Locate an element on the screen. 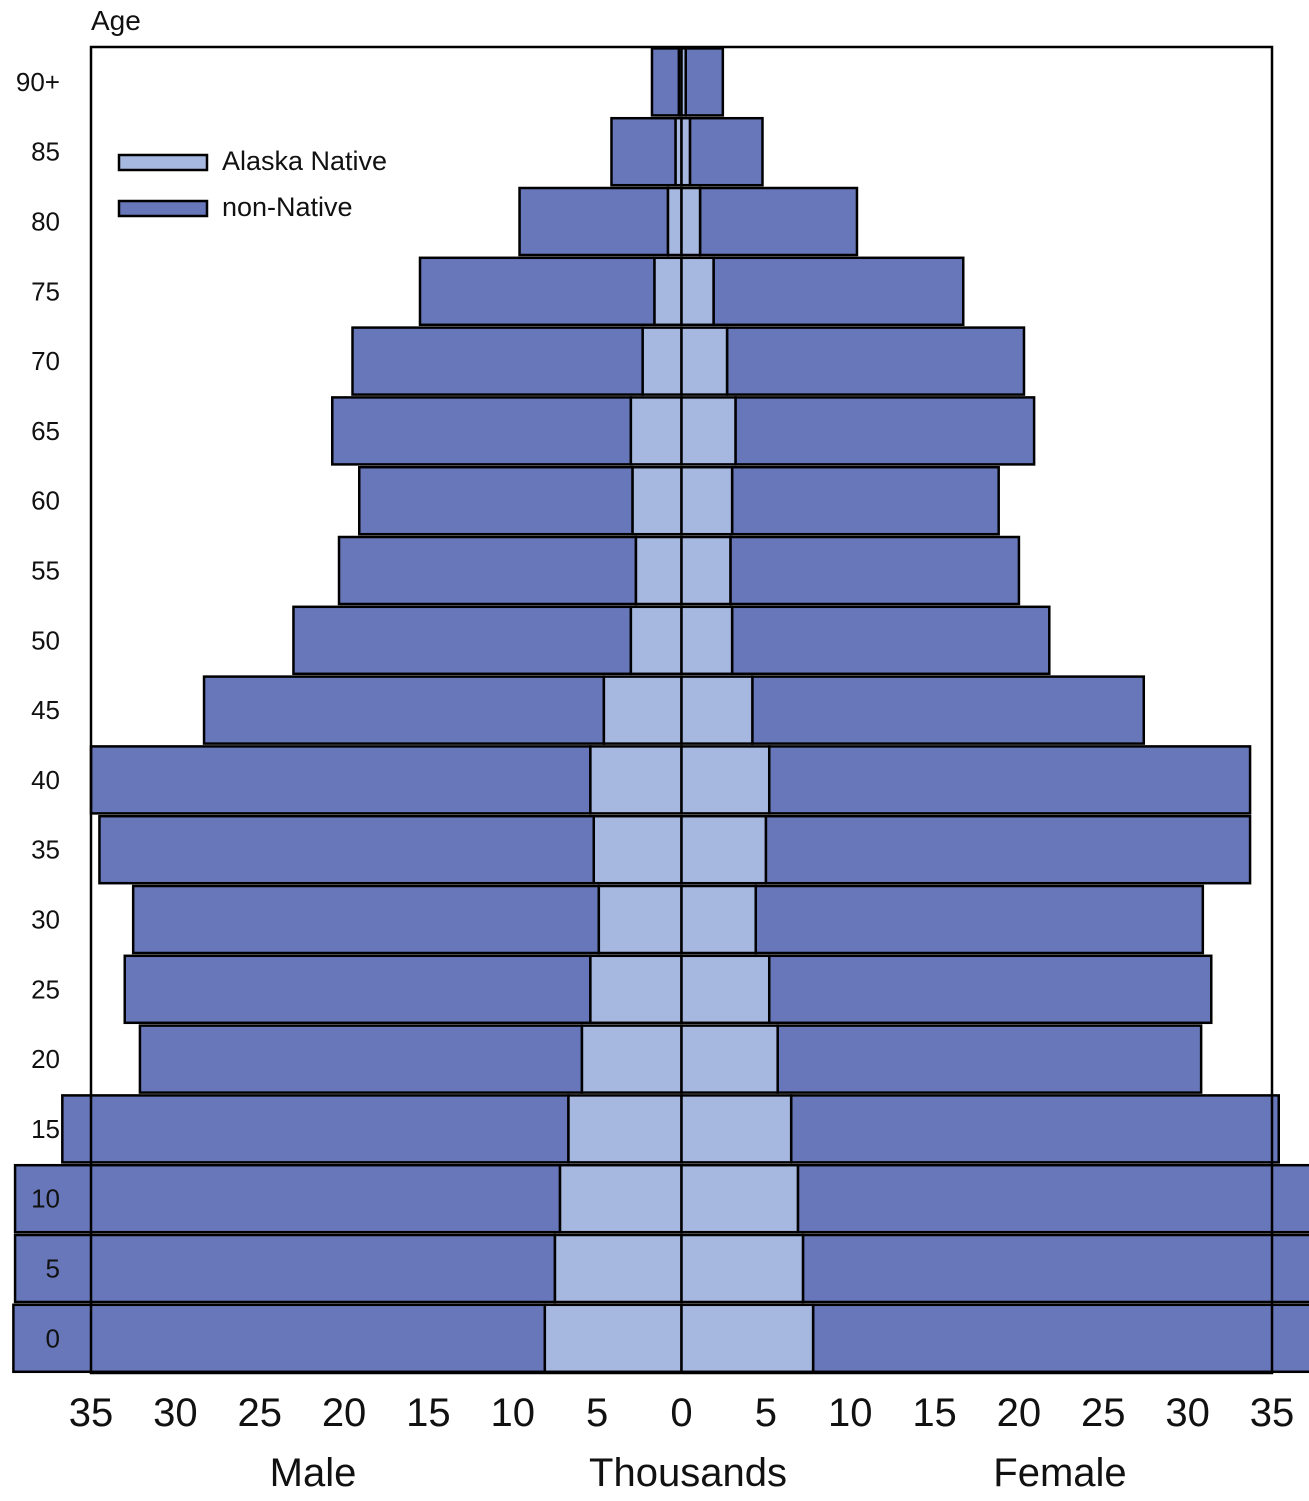 This screenshot has height=1501, width=1309. y-tick-label: 55 is located at coordinates (45, 571).